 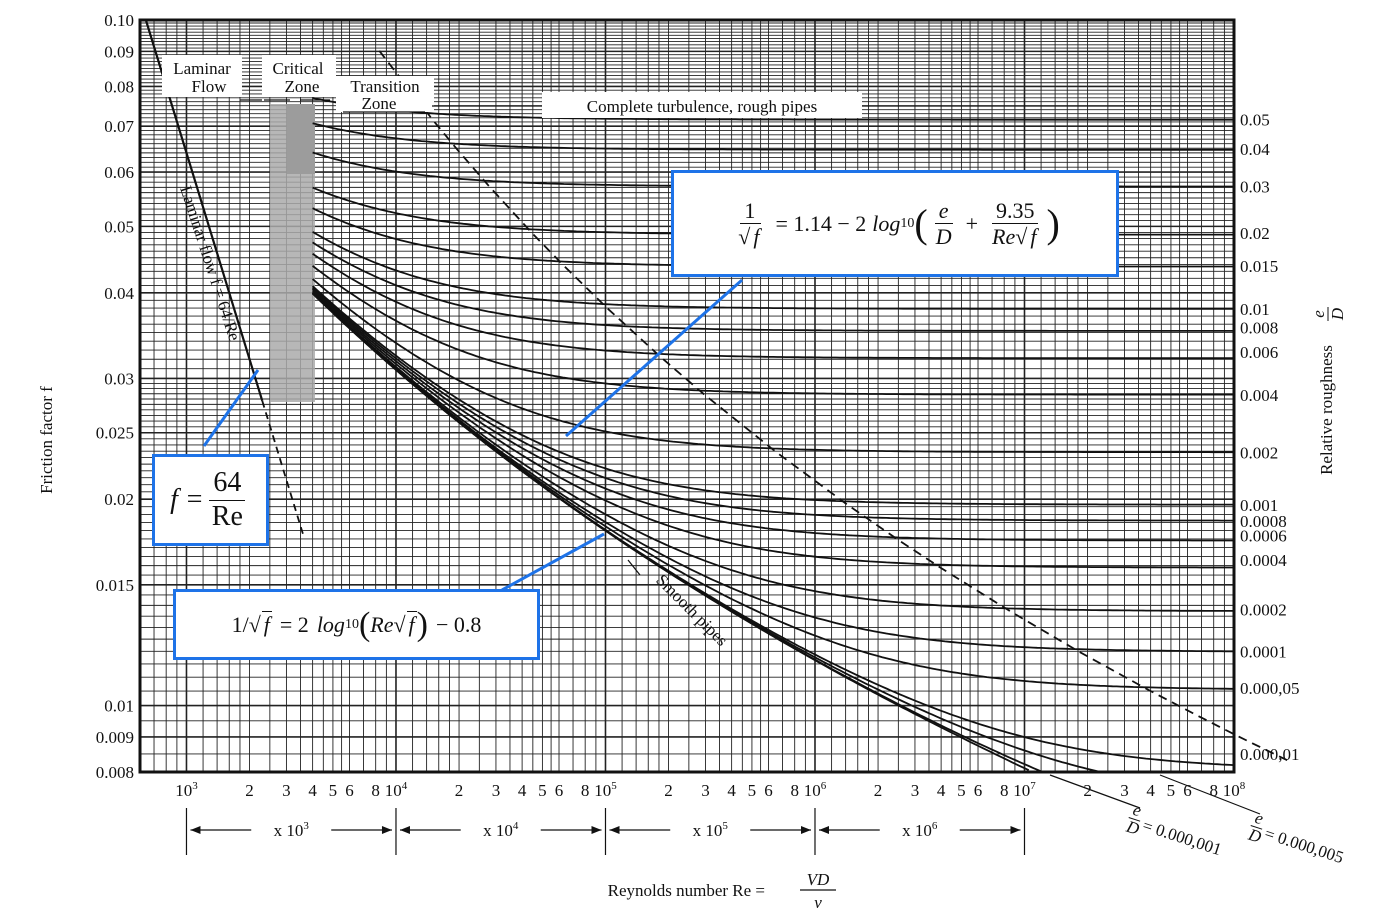 I want to click on x-axis-title-den: ν, so click(x=818, y=902).